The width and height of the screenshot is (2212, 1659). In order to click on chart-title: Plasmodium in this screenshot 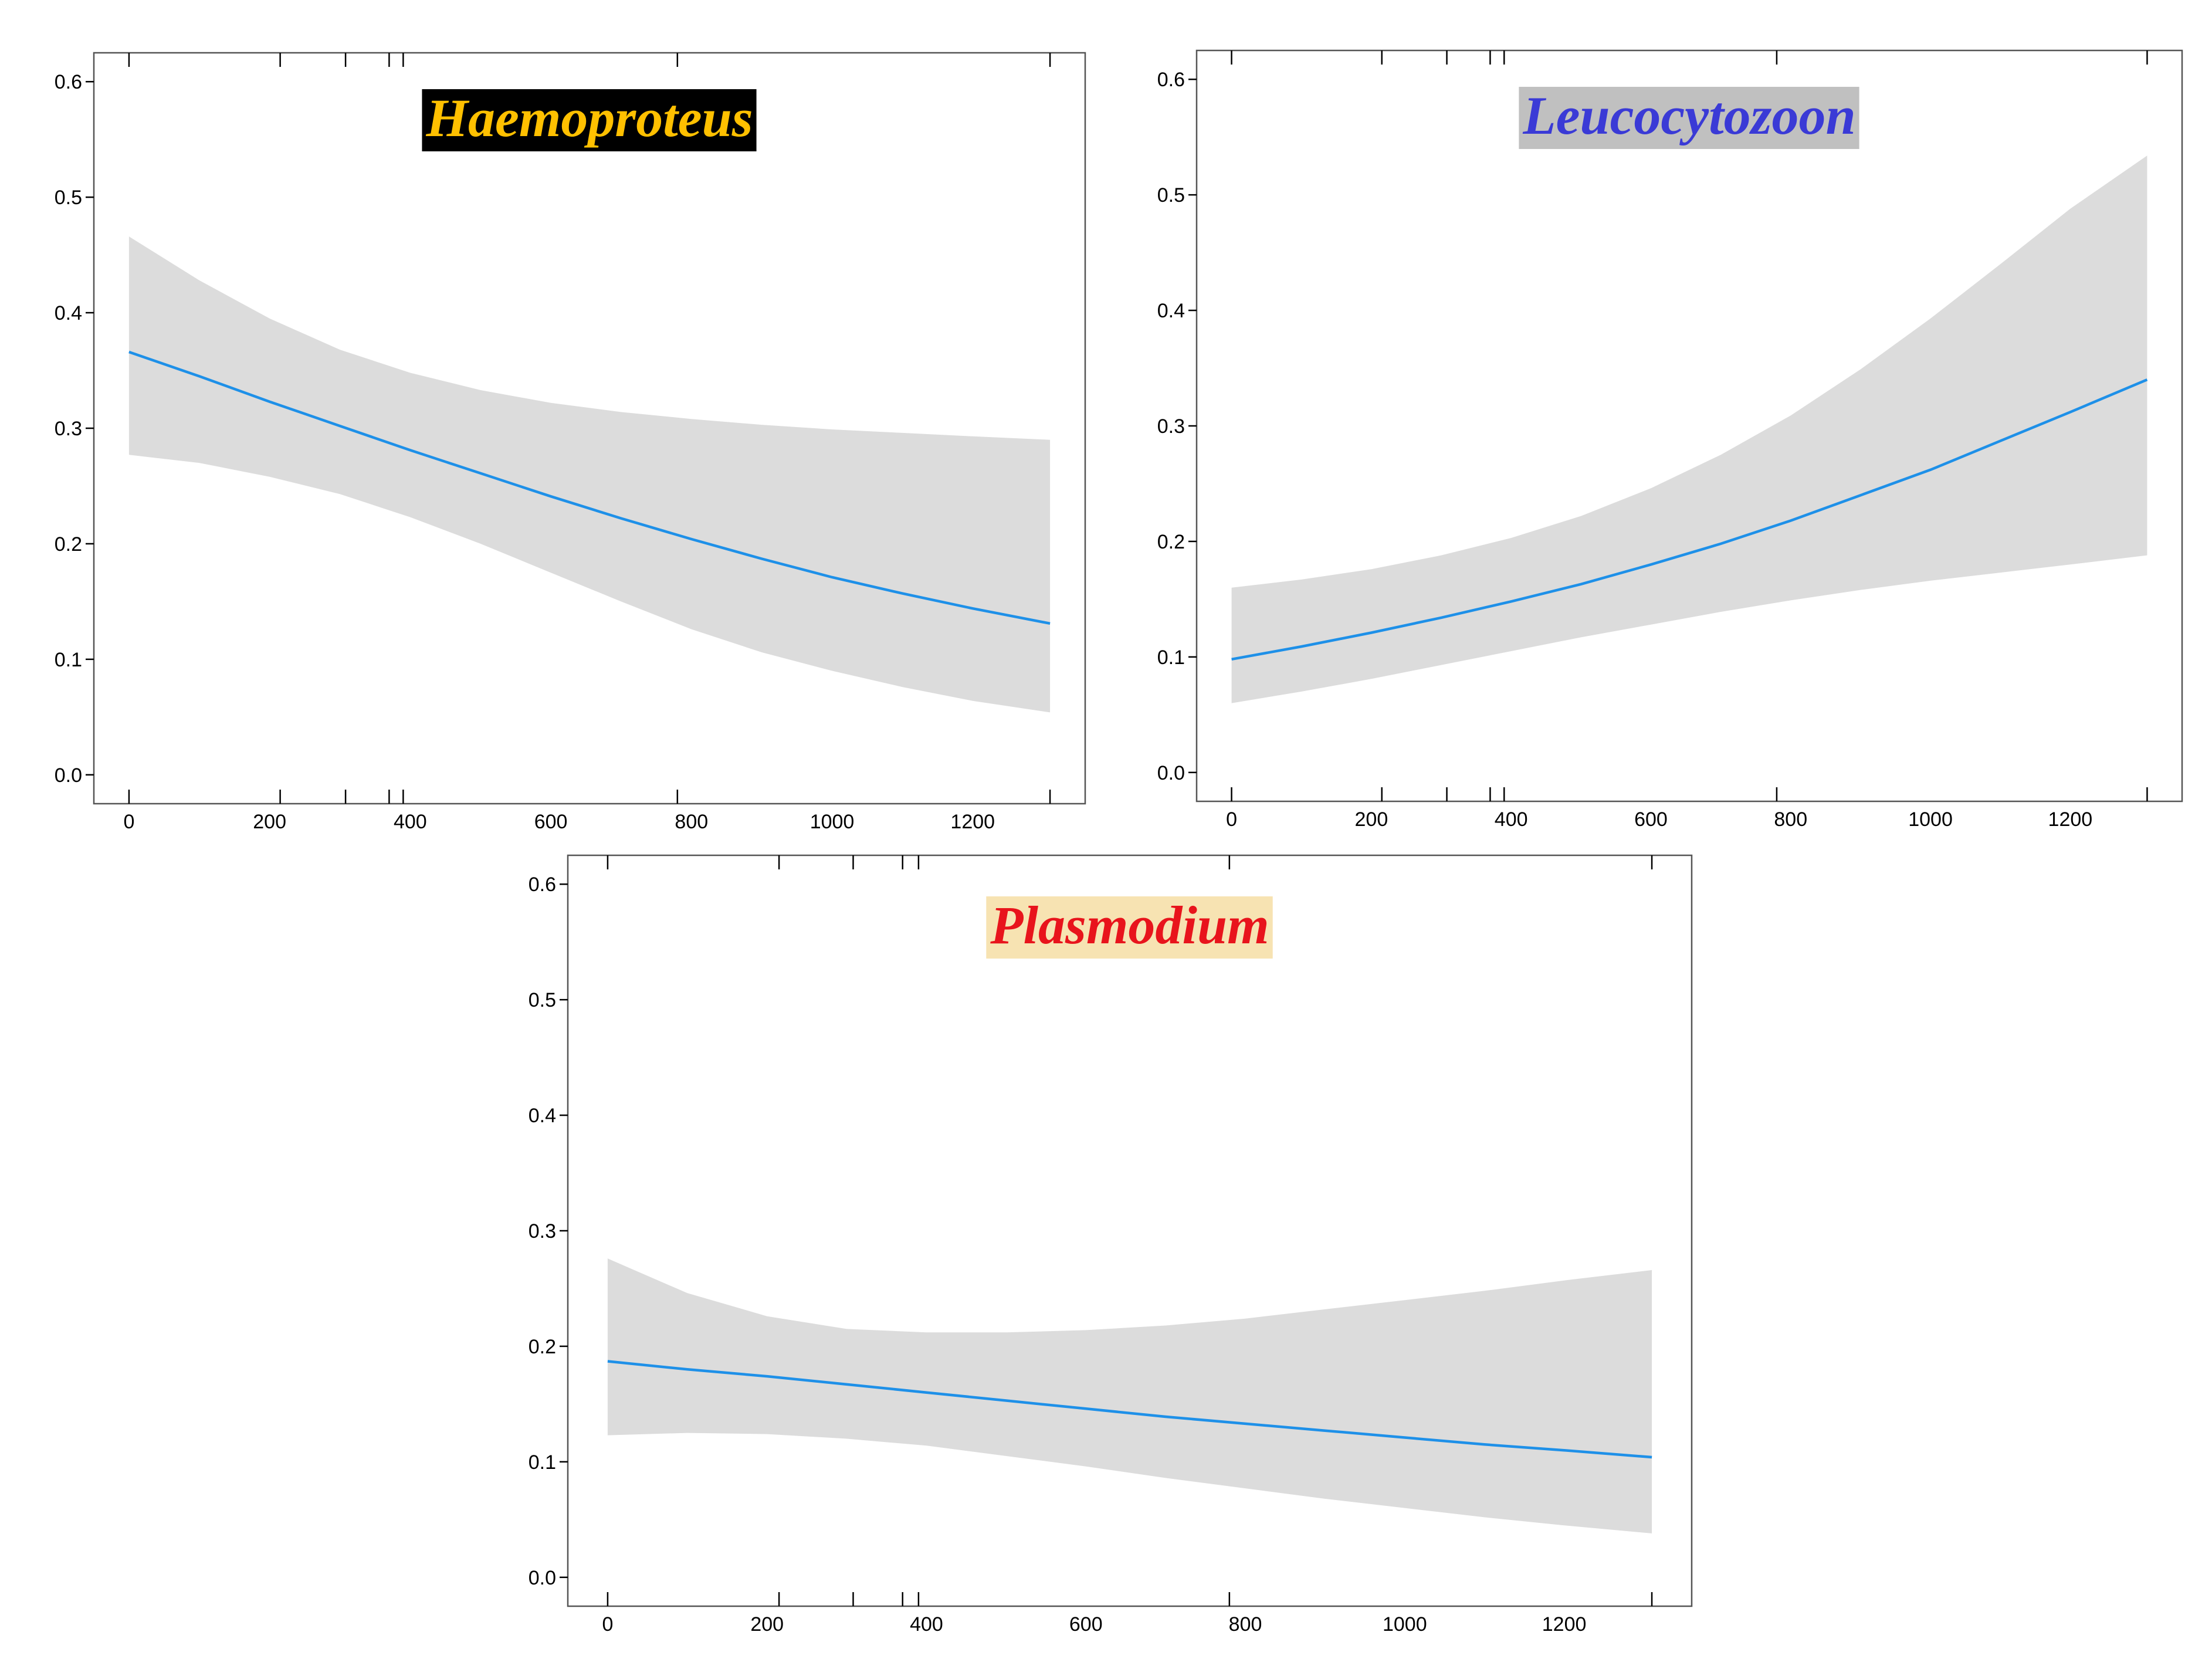, I will do `click(1129, 925)`.